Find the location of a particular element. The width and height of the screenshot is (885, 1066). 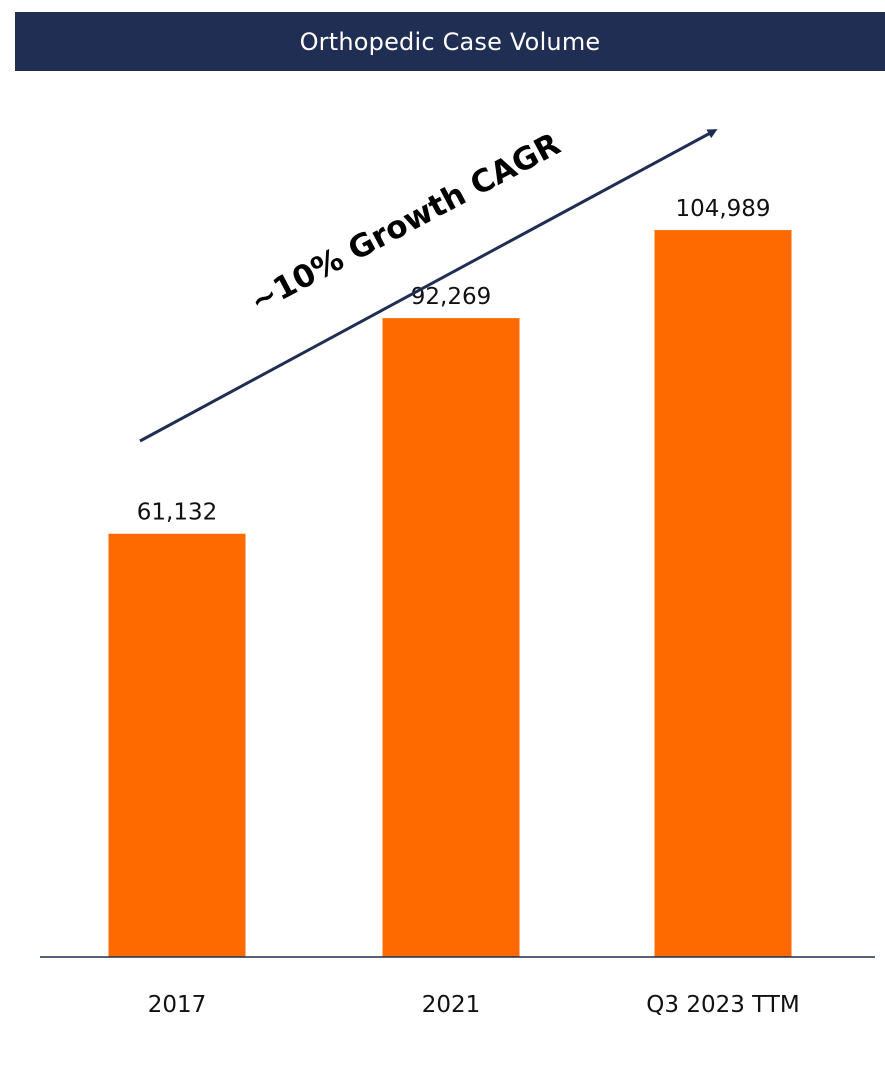

chart-title: Orthopedic Case Volume is located at coordinates (450, 41).